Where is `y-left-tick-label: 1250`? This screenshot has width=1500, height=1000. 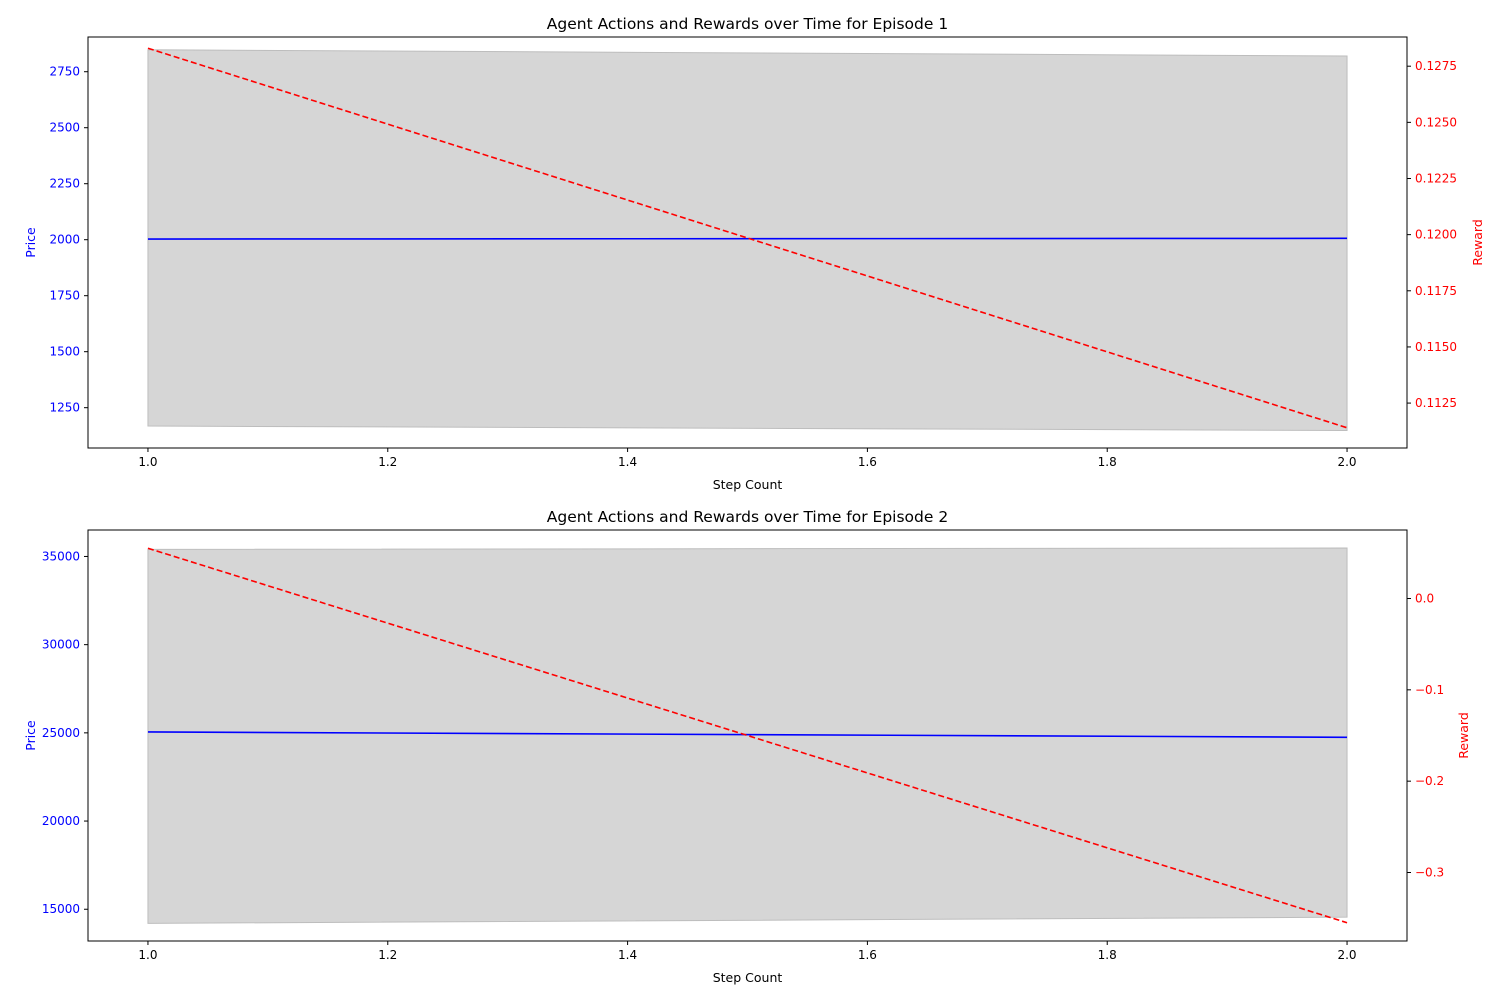 y-left-tick-label: 1250 is located at coordinates (64, 408).